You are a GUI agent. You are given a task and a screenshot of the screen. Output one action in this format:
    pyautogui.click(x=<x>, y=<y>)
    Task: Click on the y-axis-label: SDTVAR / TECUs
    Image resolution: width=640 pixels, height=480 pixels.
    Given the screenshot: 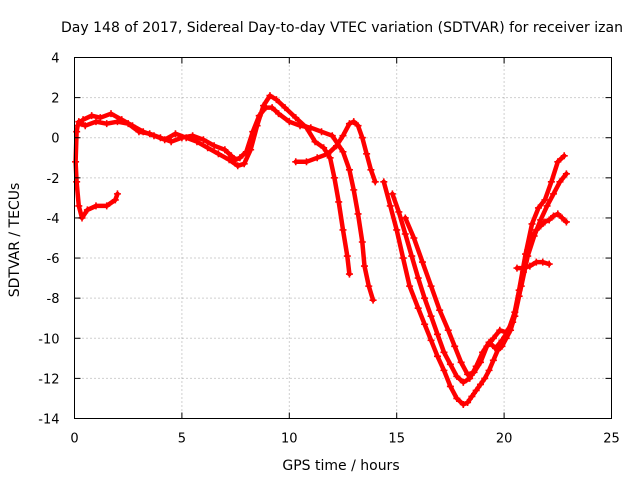 What is the action you would take?
    pyautogui.click(x=15, y=240)
    